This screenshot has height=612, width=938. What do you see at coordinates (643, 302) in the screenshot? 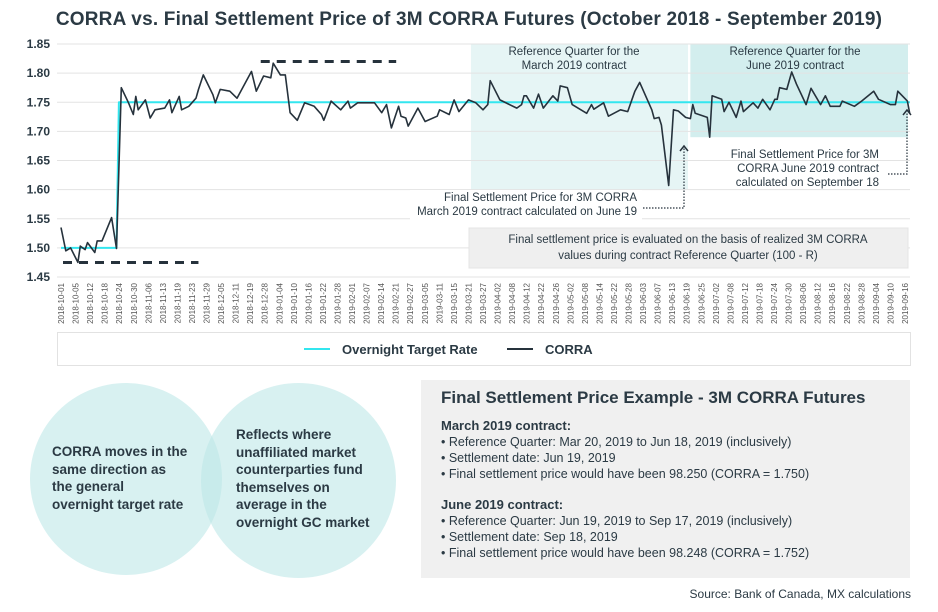
I see `x-tick-label: 2019-06-03` at bounding box center [643, 302].